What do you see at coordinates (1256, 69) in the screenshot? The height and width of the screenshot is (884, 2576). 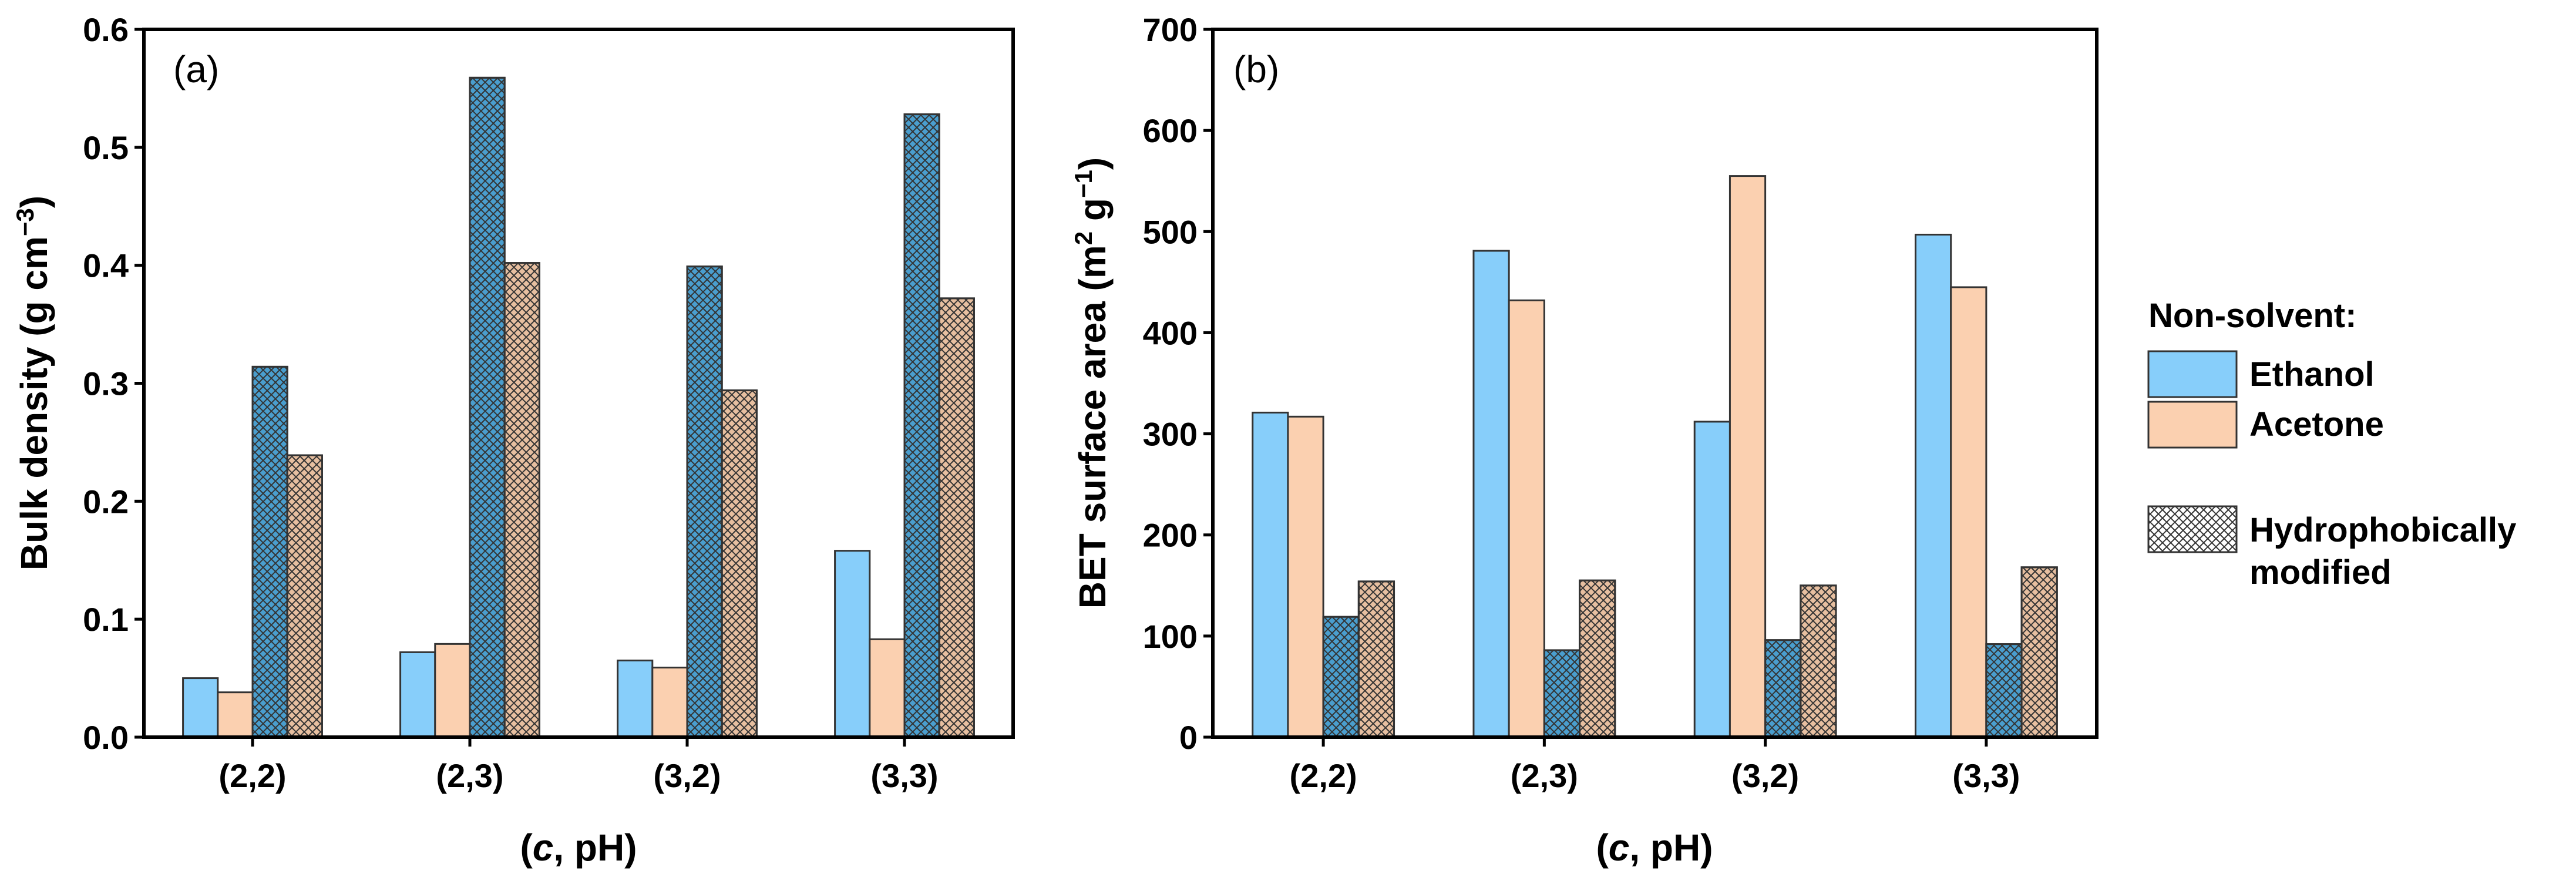 I see `panel-label-b: (b)` at bounding box center [1256, 69].